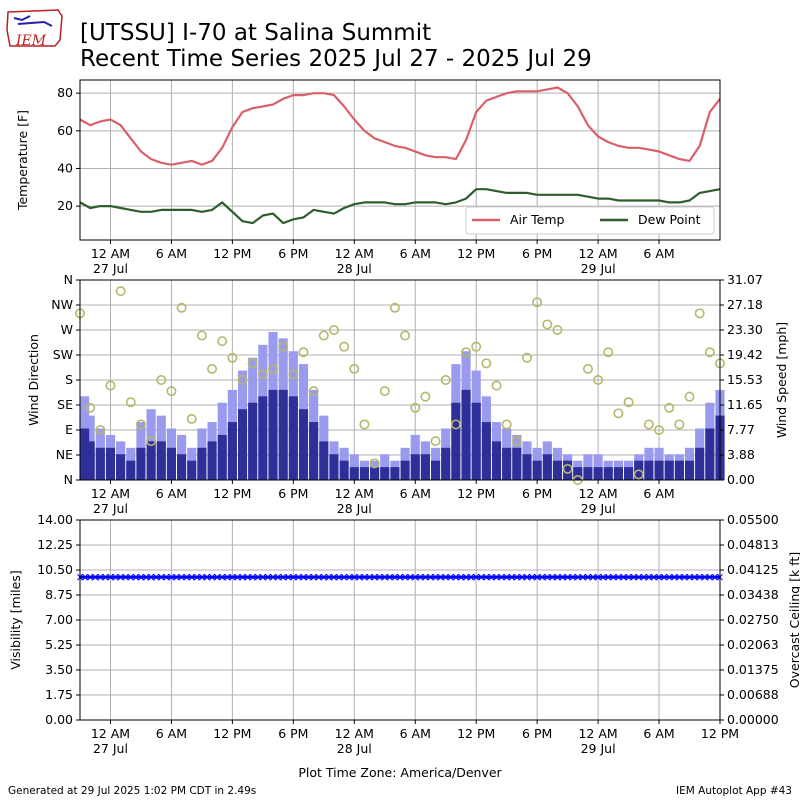 This screenshot has height=800, width=800. What do you see at coordinates (59, 619) in the screenshot?
I see `visibility-tick-label: 7.00` at bounding box center [59, 619].